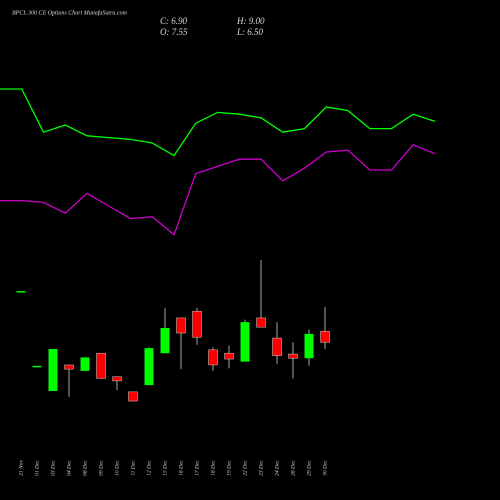 This screenshot has width=500, height=500. Describe the element at coordinates (165, 468) in the screenshot. I see `x-tick-label: 15 Dec` at that location.